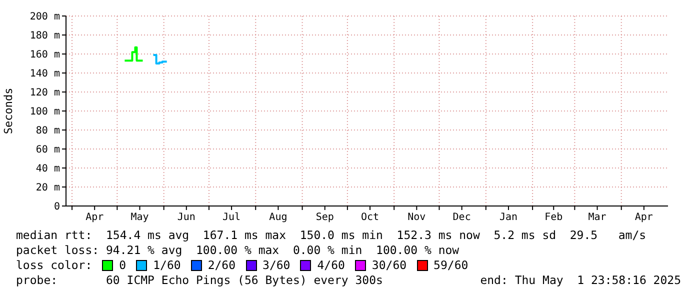 Image resolution: width=697 pixels, height=297 pixels. Describe the element at coordinates (48, 188) in the screenshot. I see `y-tick-label: 20 m` at that location.